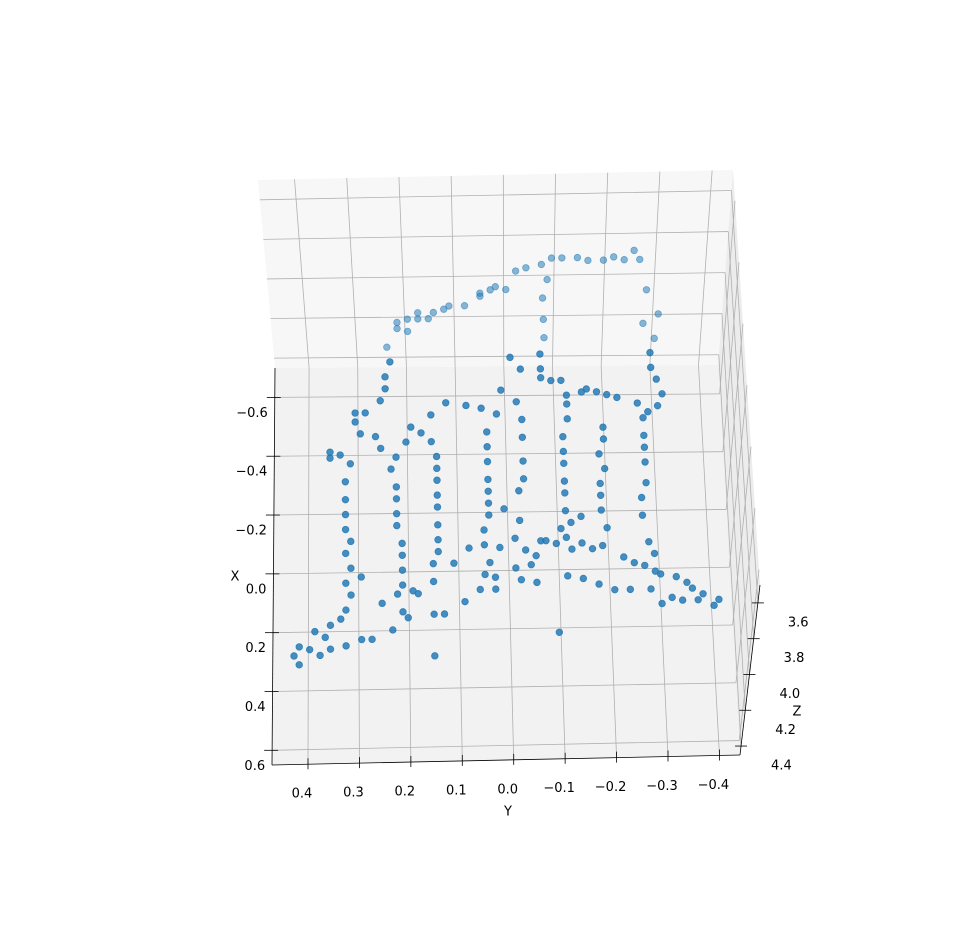 The width and height of the screenshot is (958, 951). I want to click on z-tick-label: 3.8, so click(794, 658).